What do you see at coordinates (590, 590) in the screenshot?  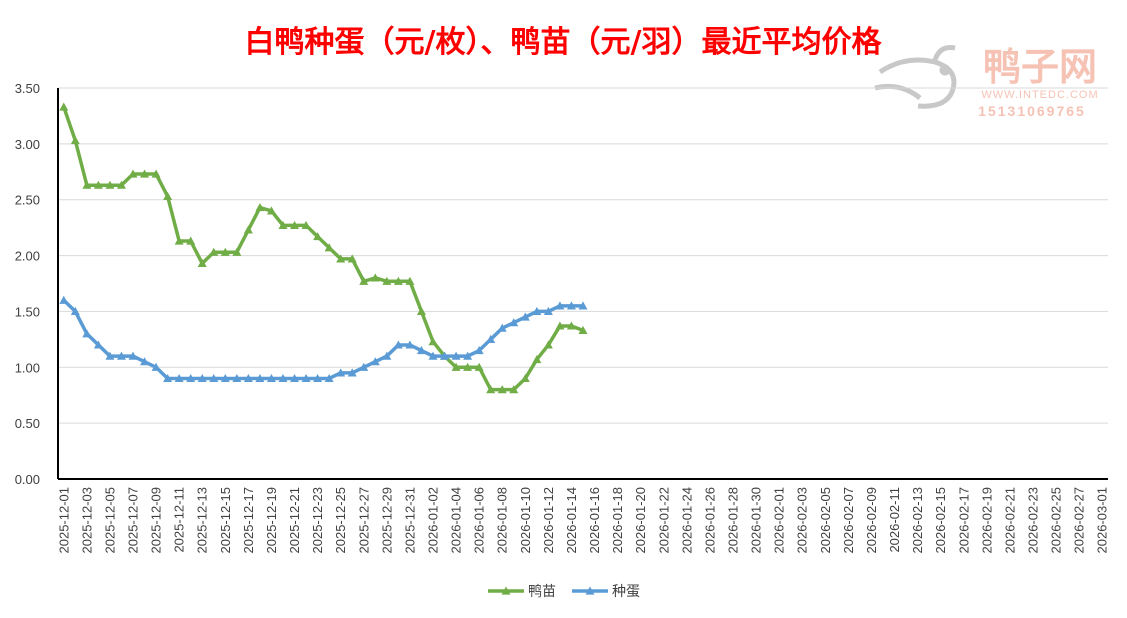 I see `legend-marker` at bounding box center [590, 590].